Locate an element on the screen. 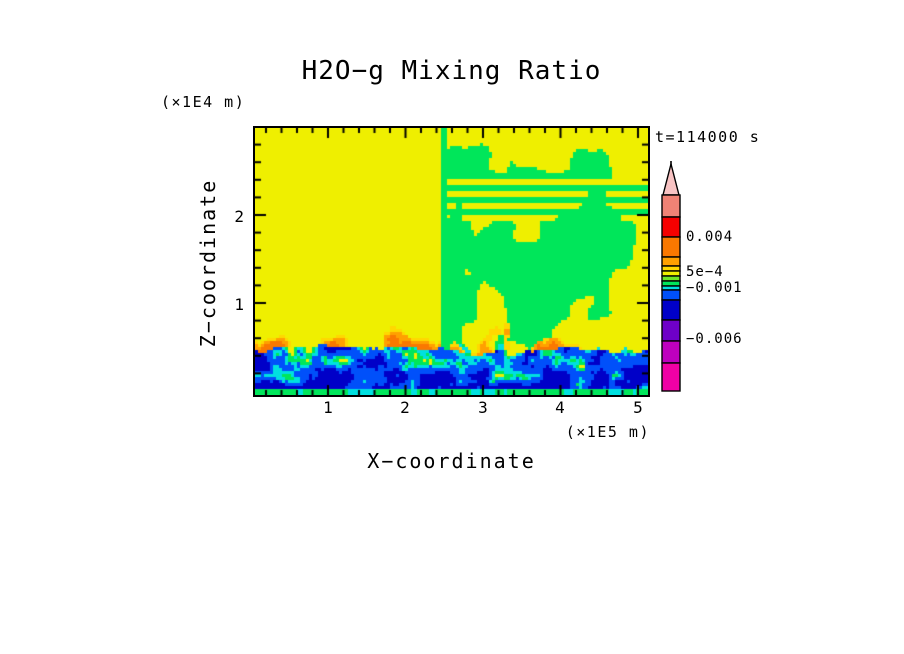  x-tick-label-1: 1 is located at coordinates (328, 407).